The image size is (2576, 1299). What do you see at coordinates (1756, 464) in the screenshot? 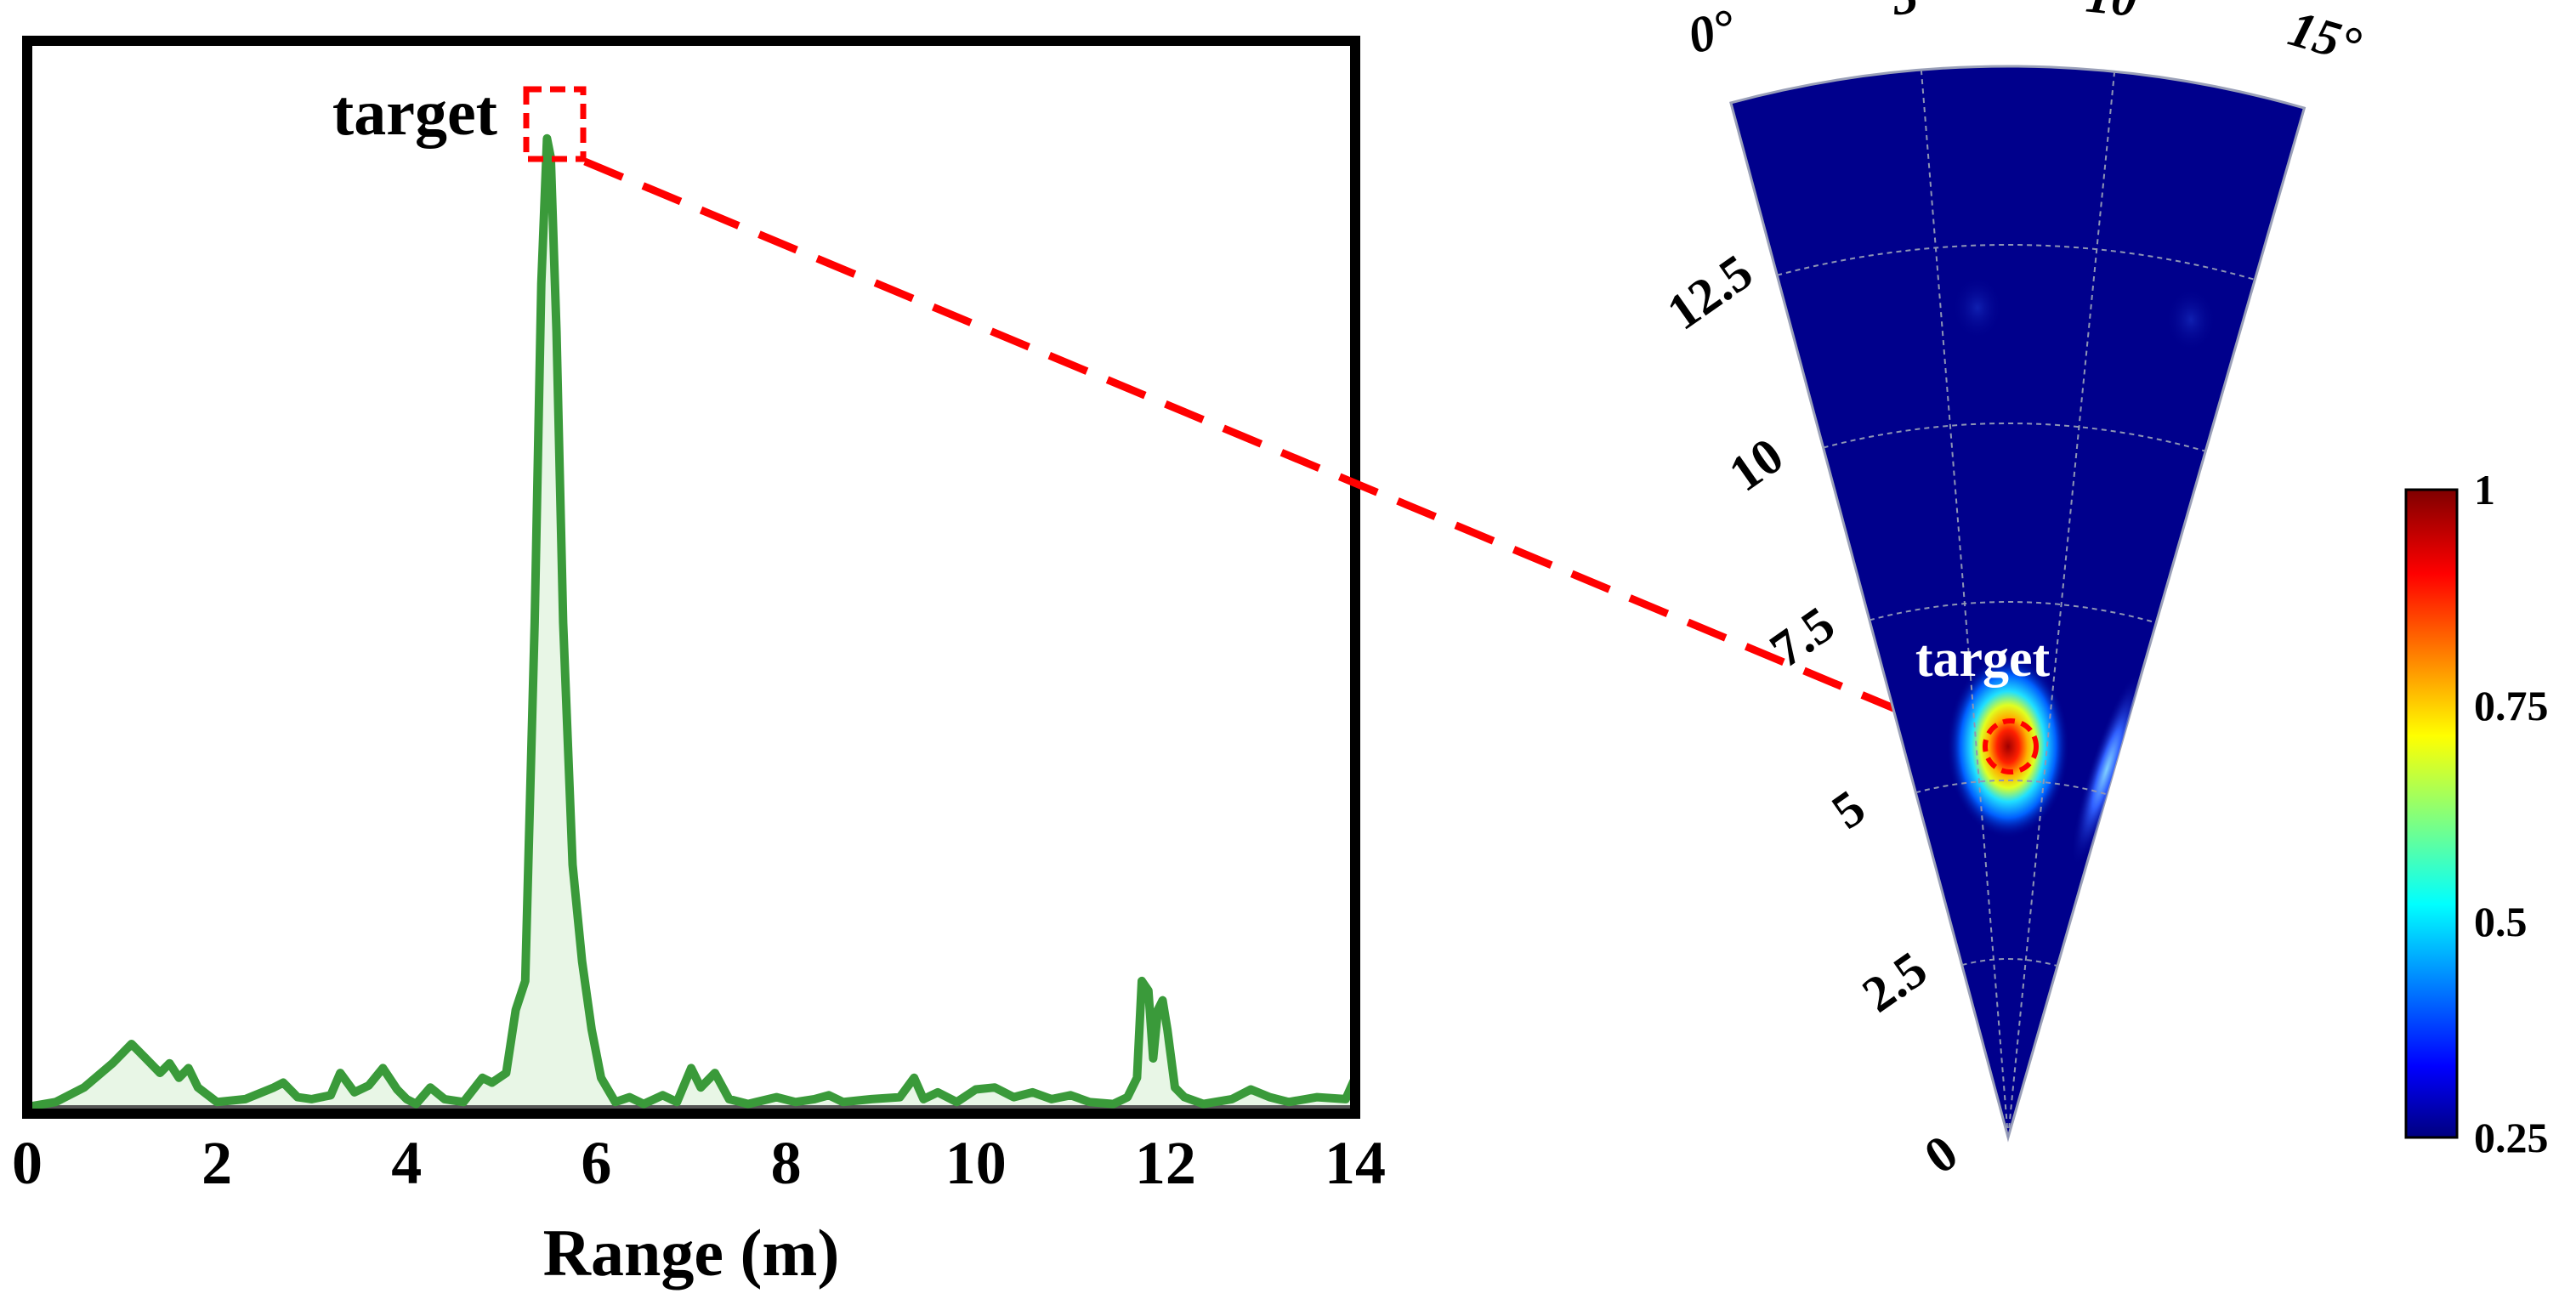
I see `range-tick-label: 10` at bounding box center [1756, 464].